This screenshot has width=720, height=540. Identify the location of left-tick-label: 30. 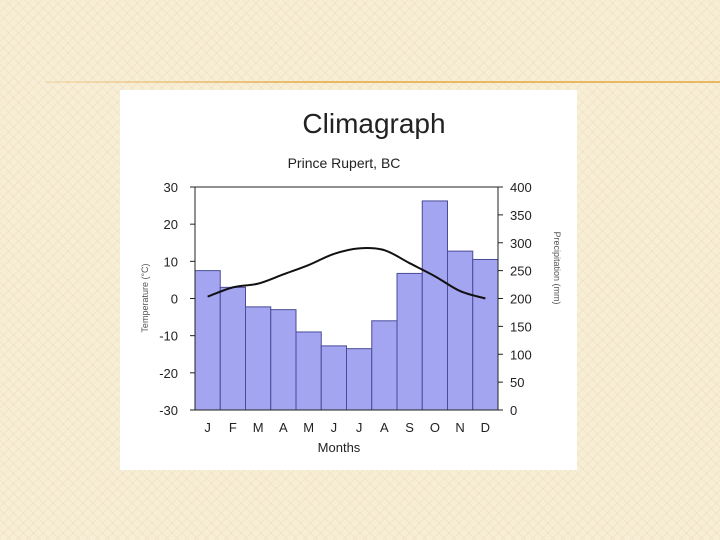
(171, 187).